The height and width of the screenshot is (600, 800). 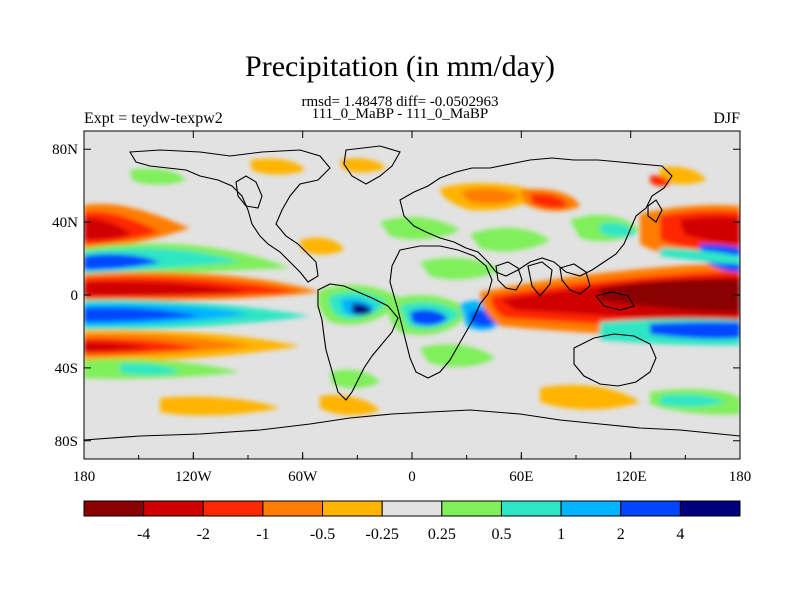 I want to click on colorbar-label: 2, so click(x=621, y=534).